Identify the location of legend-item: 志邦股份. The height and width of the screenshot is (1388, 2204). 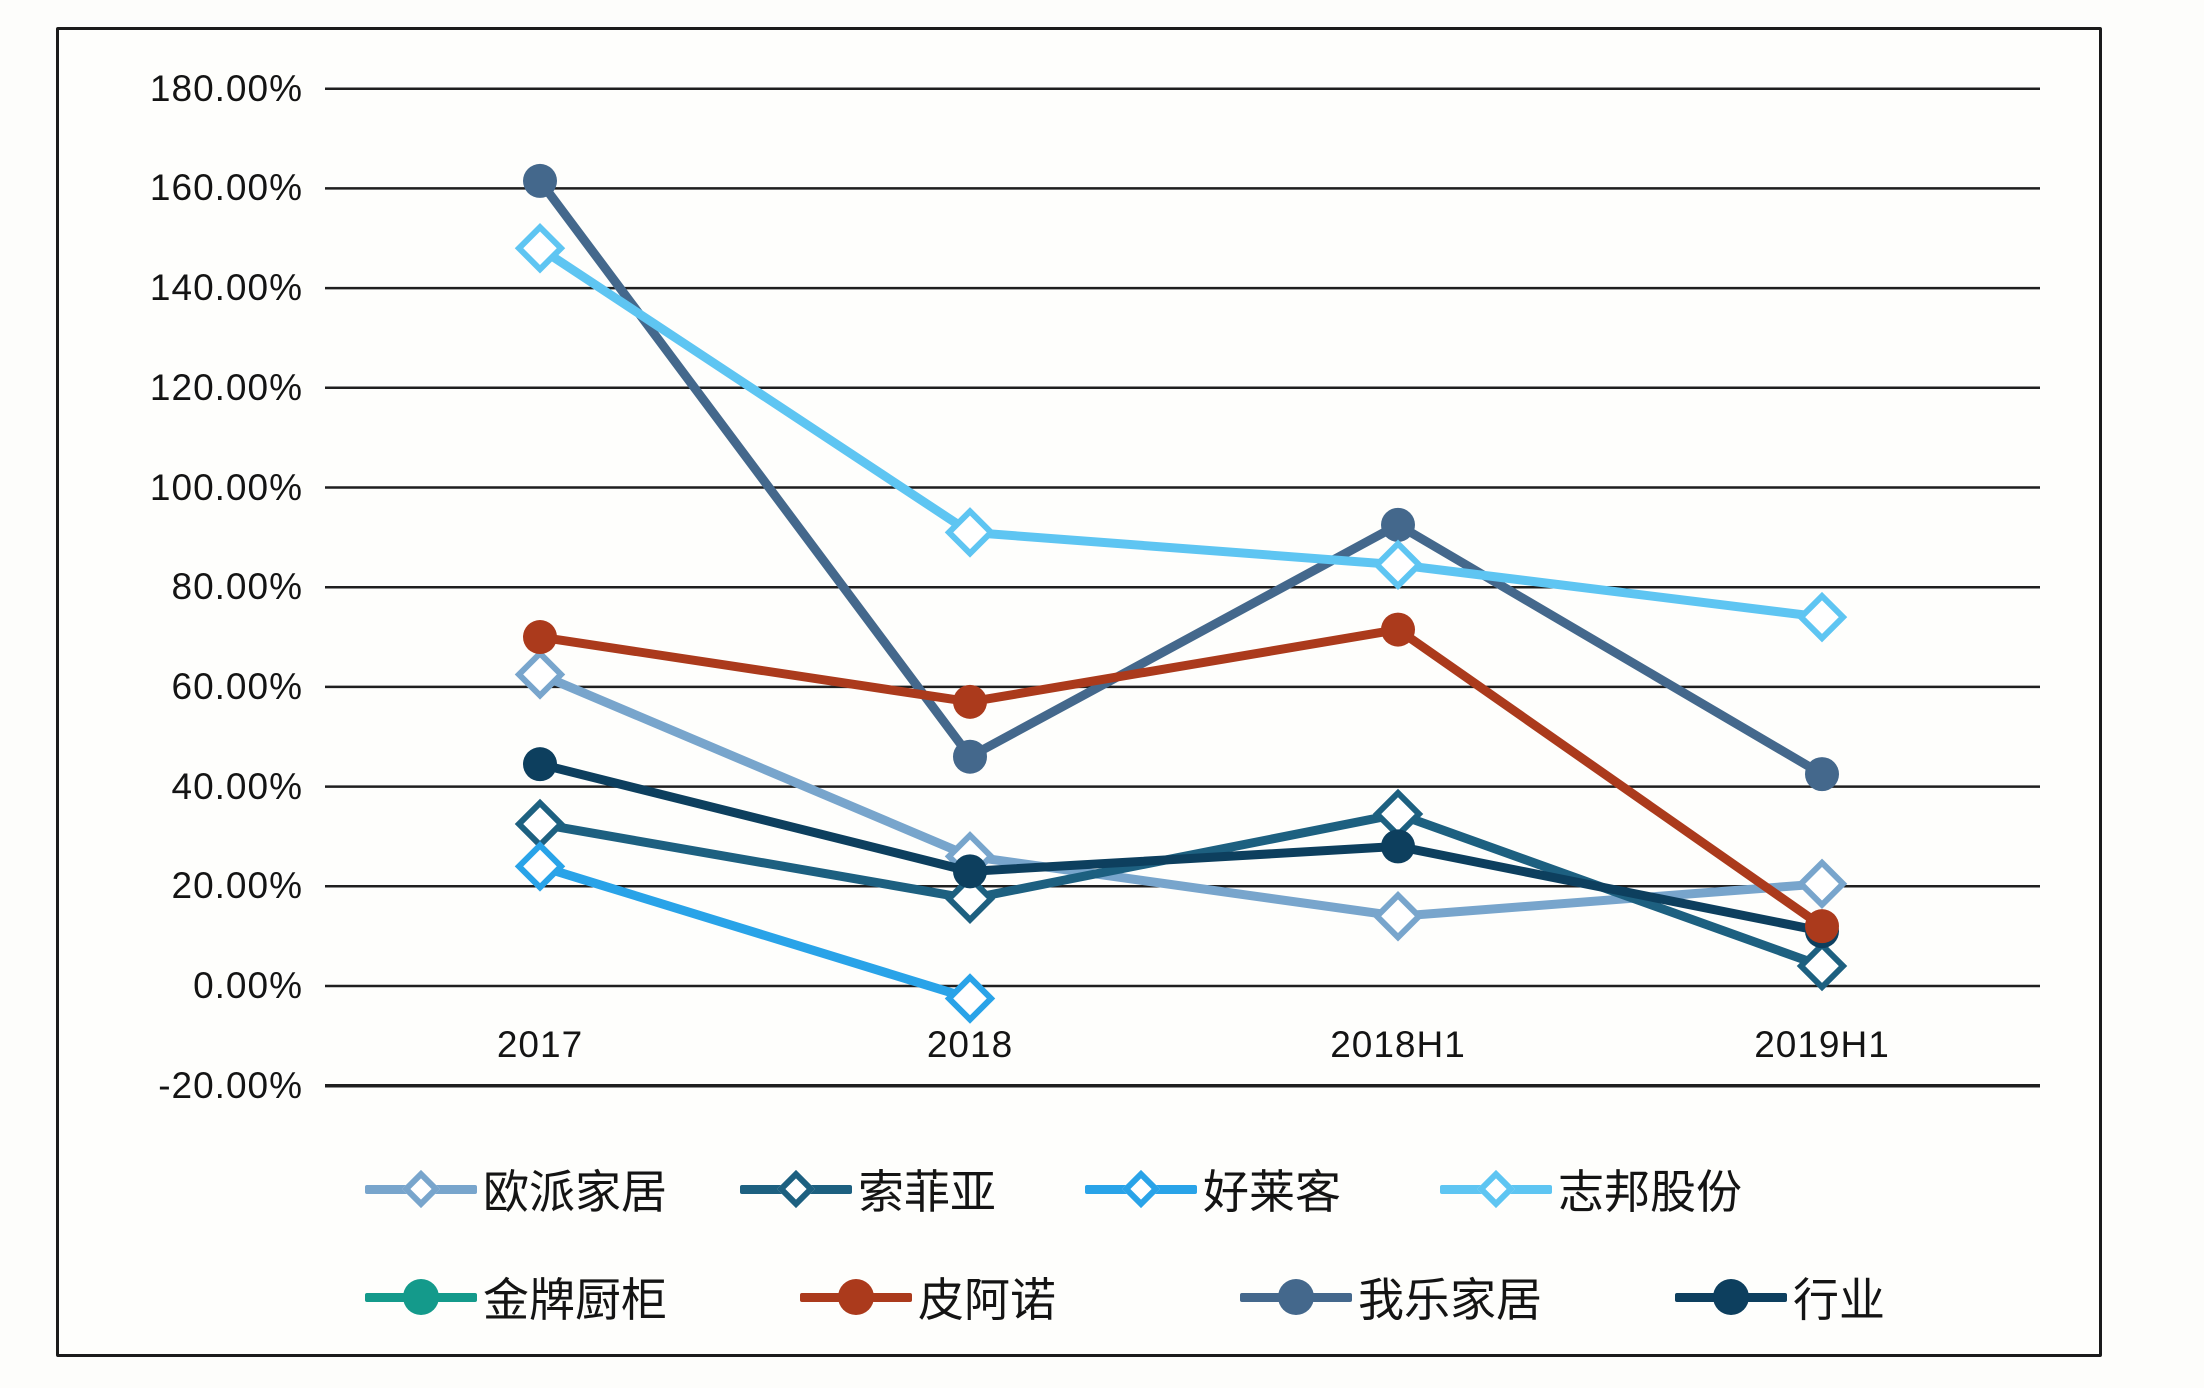
(1591, 1189).